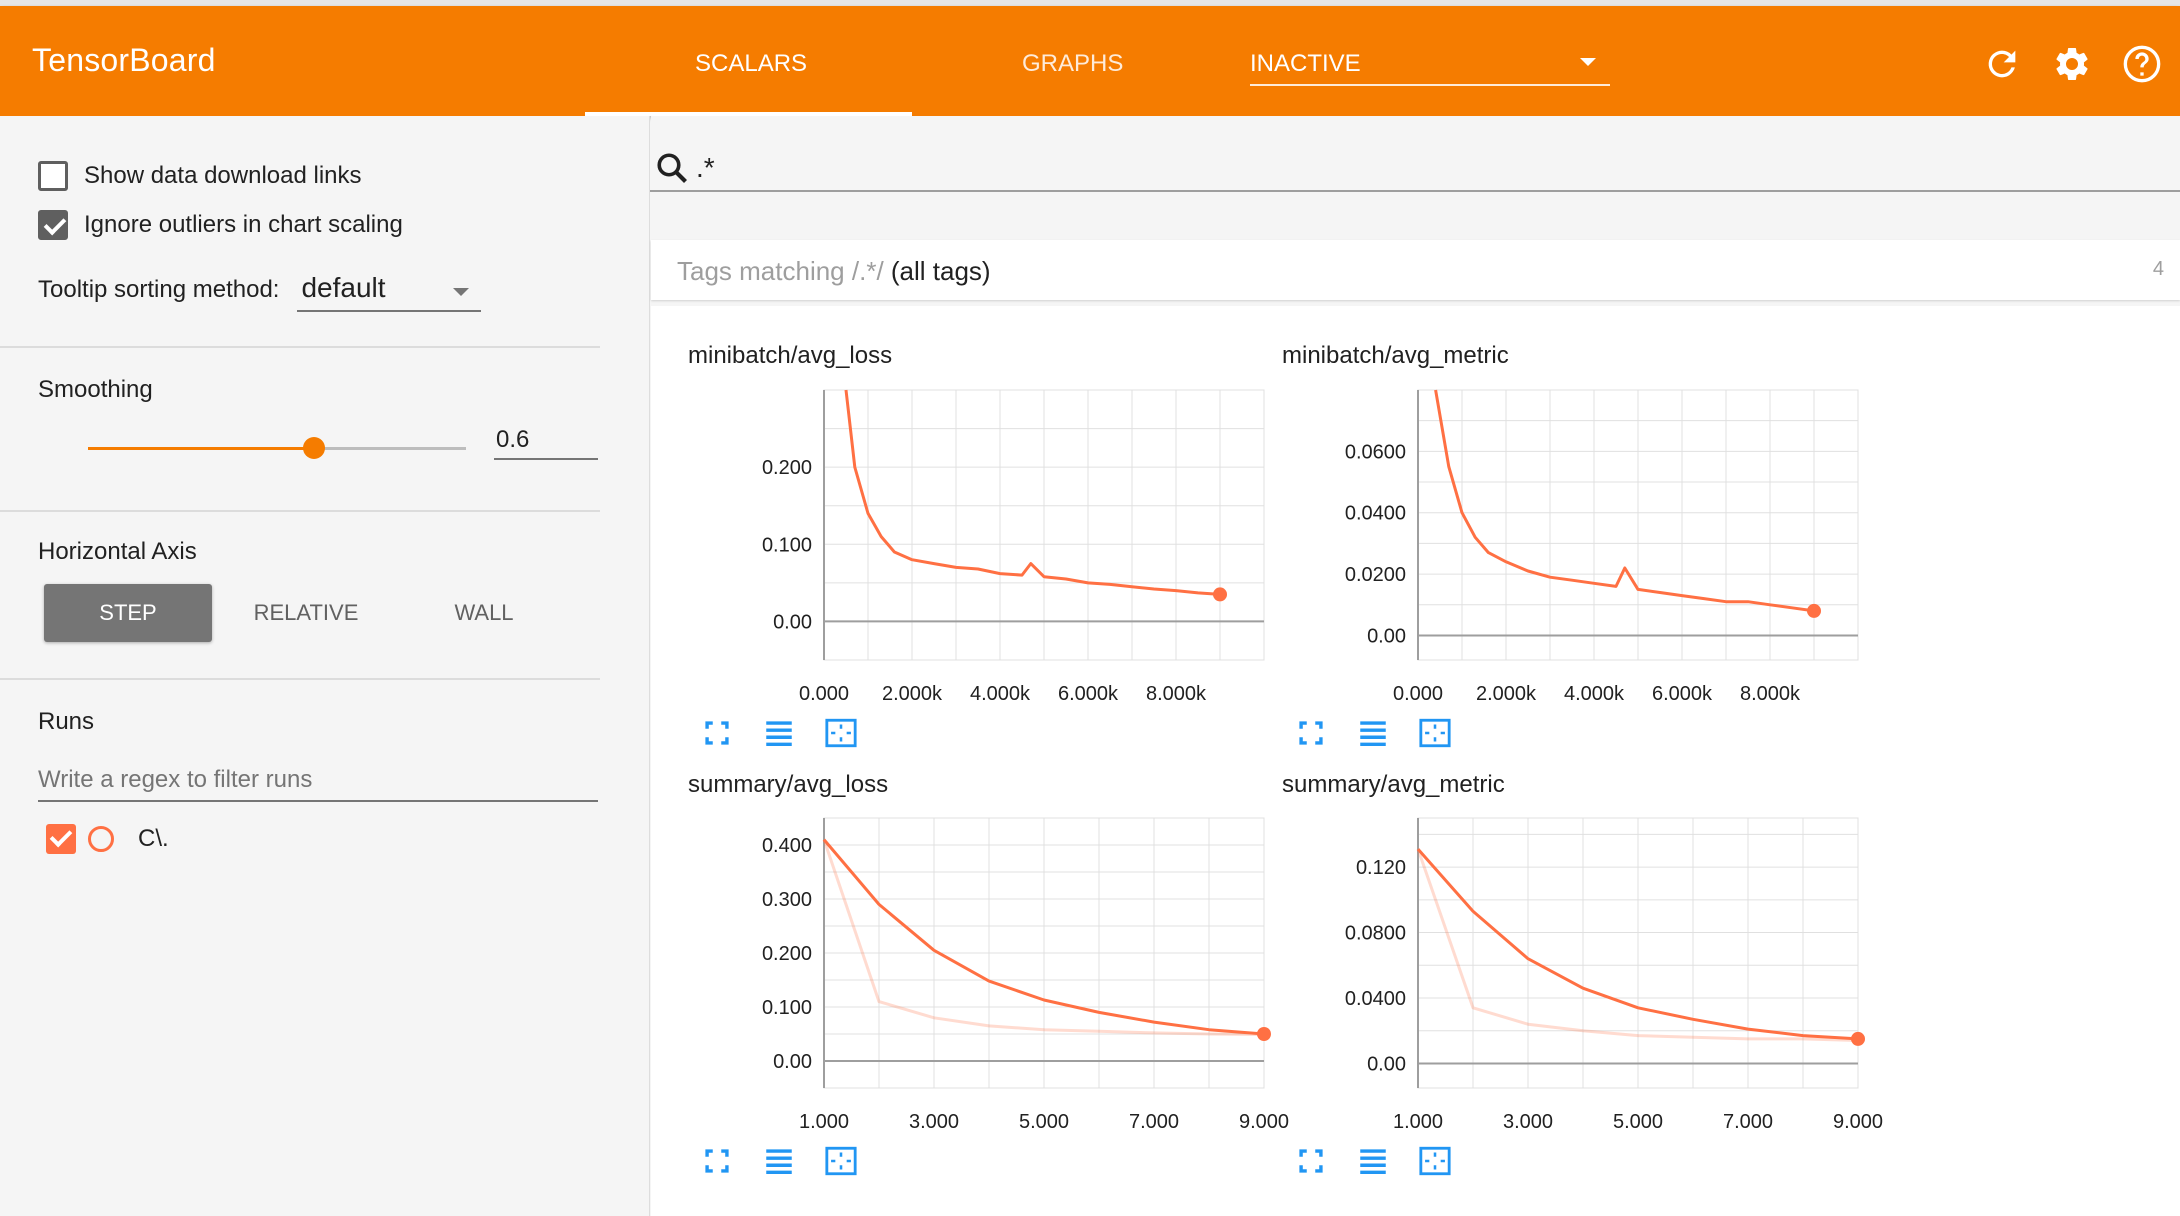 Image resolution: width=2180 pixels, height=1216 pixels. Describe the element at coordinates (748, 114) in the screenshot. I see `selected-tab-indicator` at that location.